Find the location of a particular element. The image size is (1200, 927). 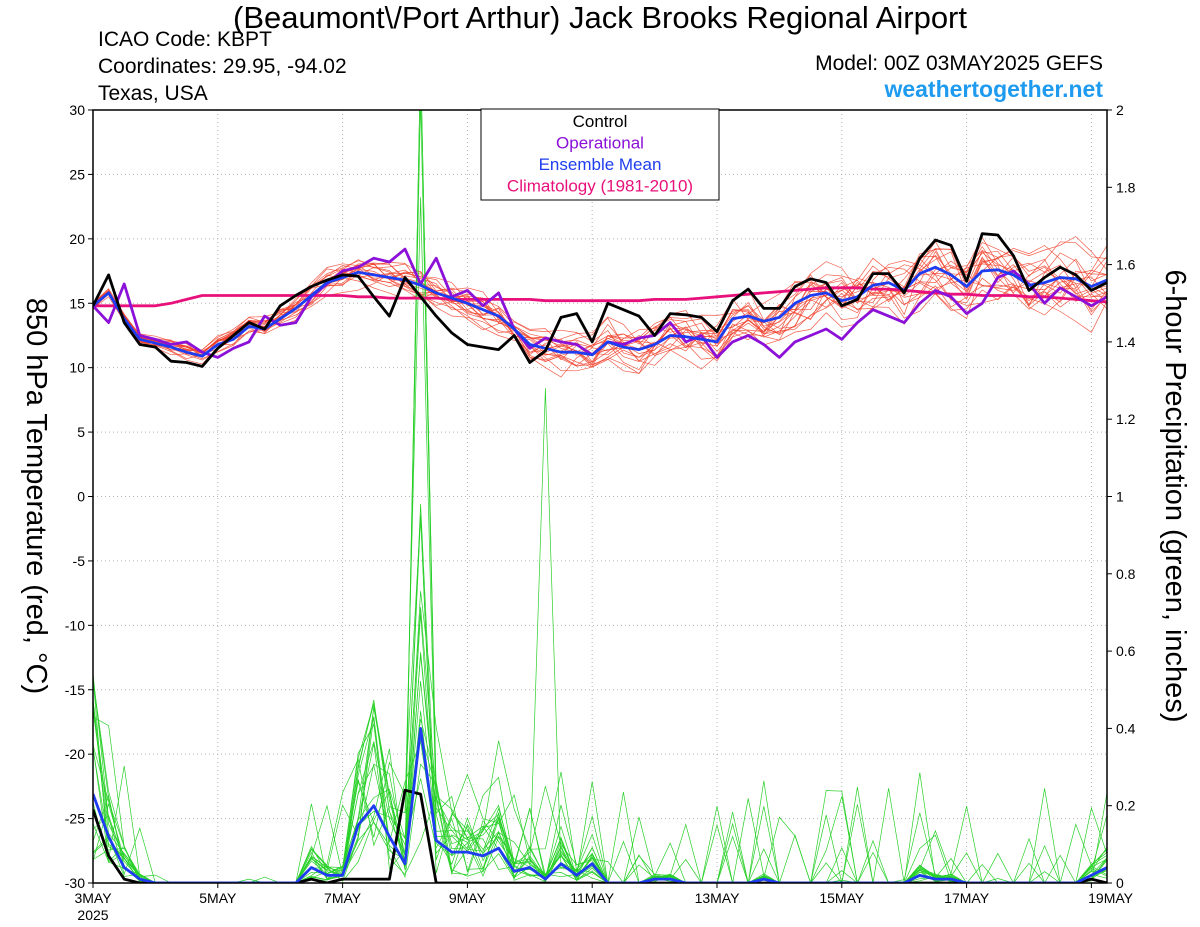

region-label: Texas, USA is located at coordinates (153, 93).